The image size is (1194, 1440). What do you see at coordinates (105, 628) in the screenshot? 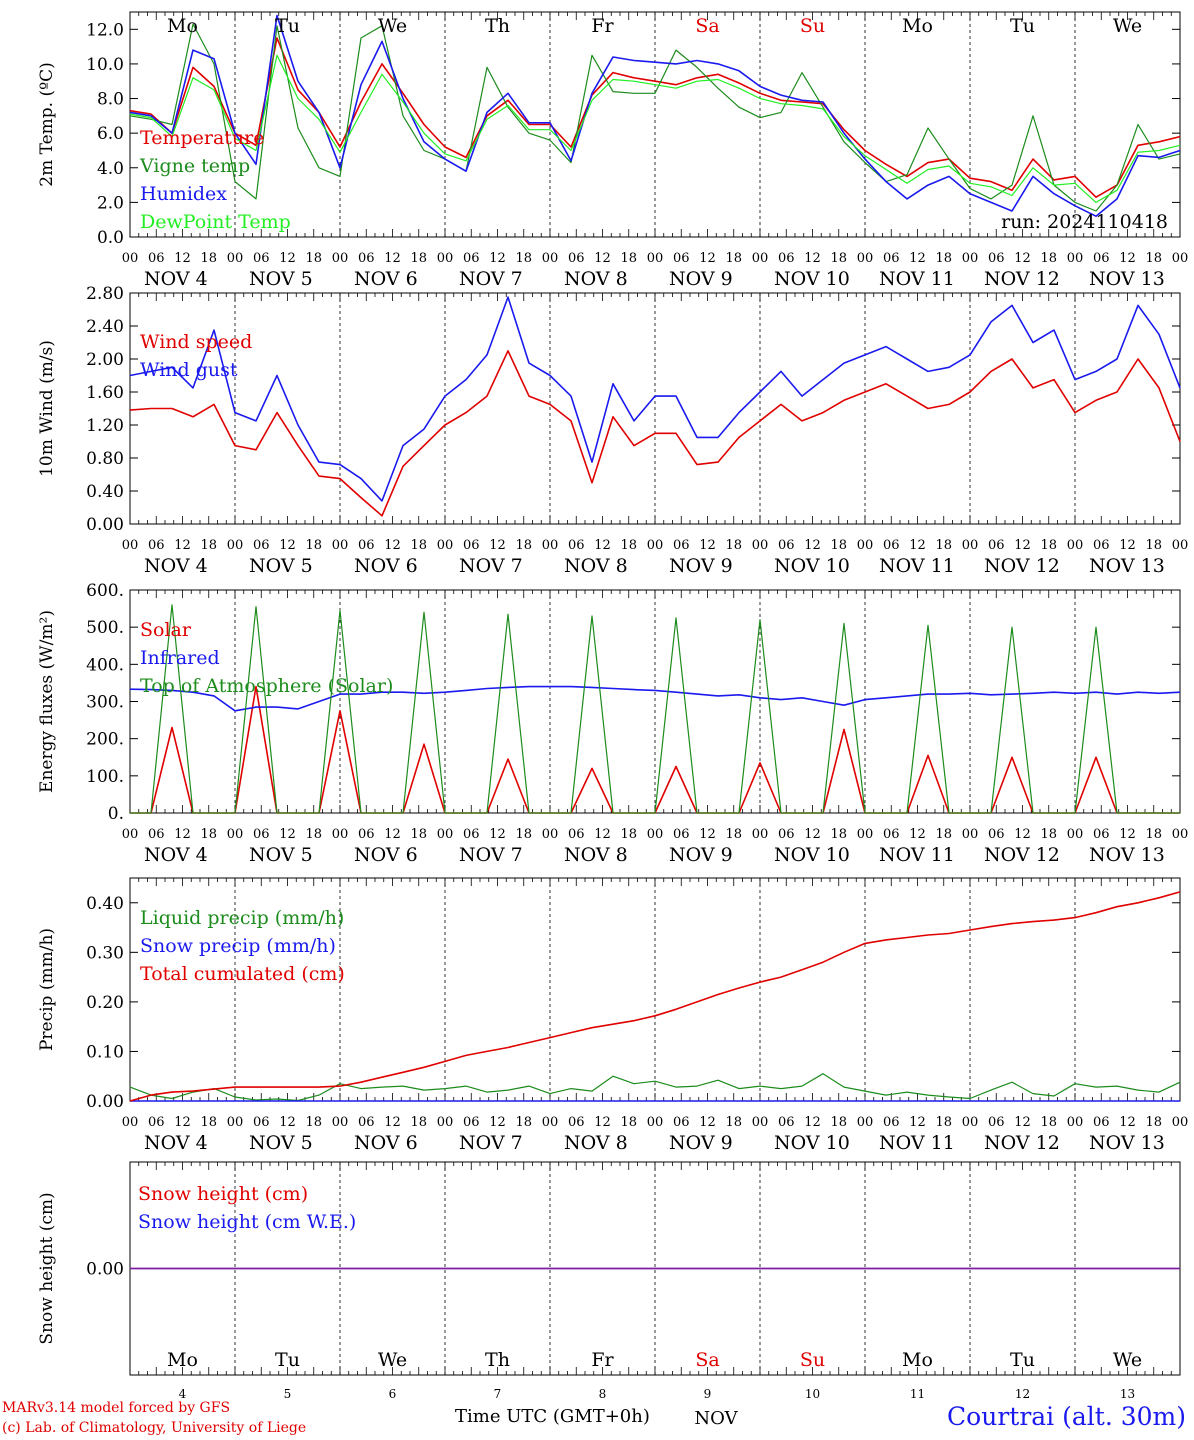
I see `y-tick-label: 500.` at bounding box center [105, 628].